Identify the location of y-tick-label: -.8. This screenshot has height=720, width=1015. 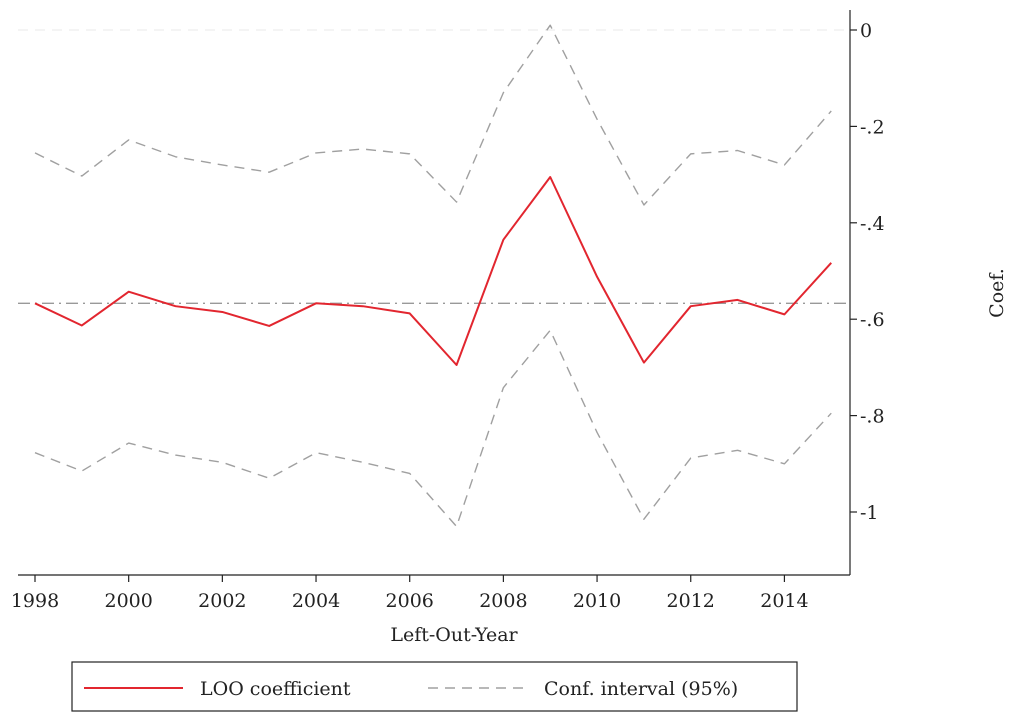
(872, 417).